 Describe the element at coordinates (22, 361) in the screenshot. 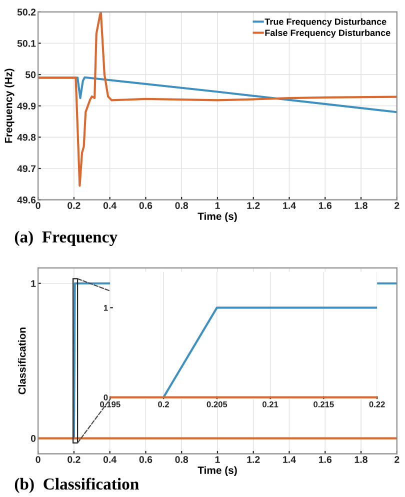

I see `y-axis-title: Classification` at that location.